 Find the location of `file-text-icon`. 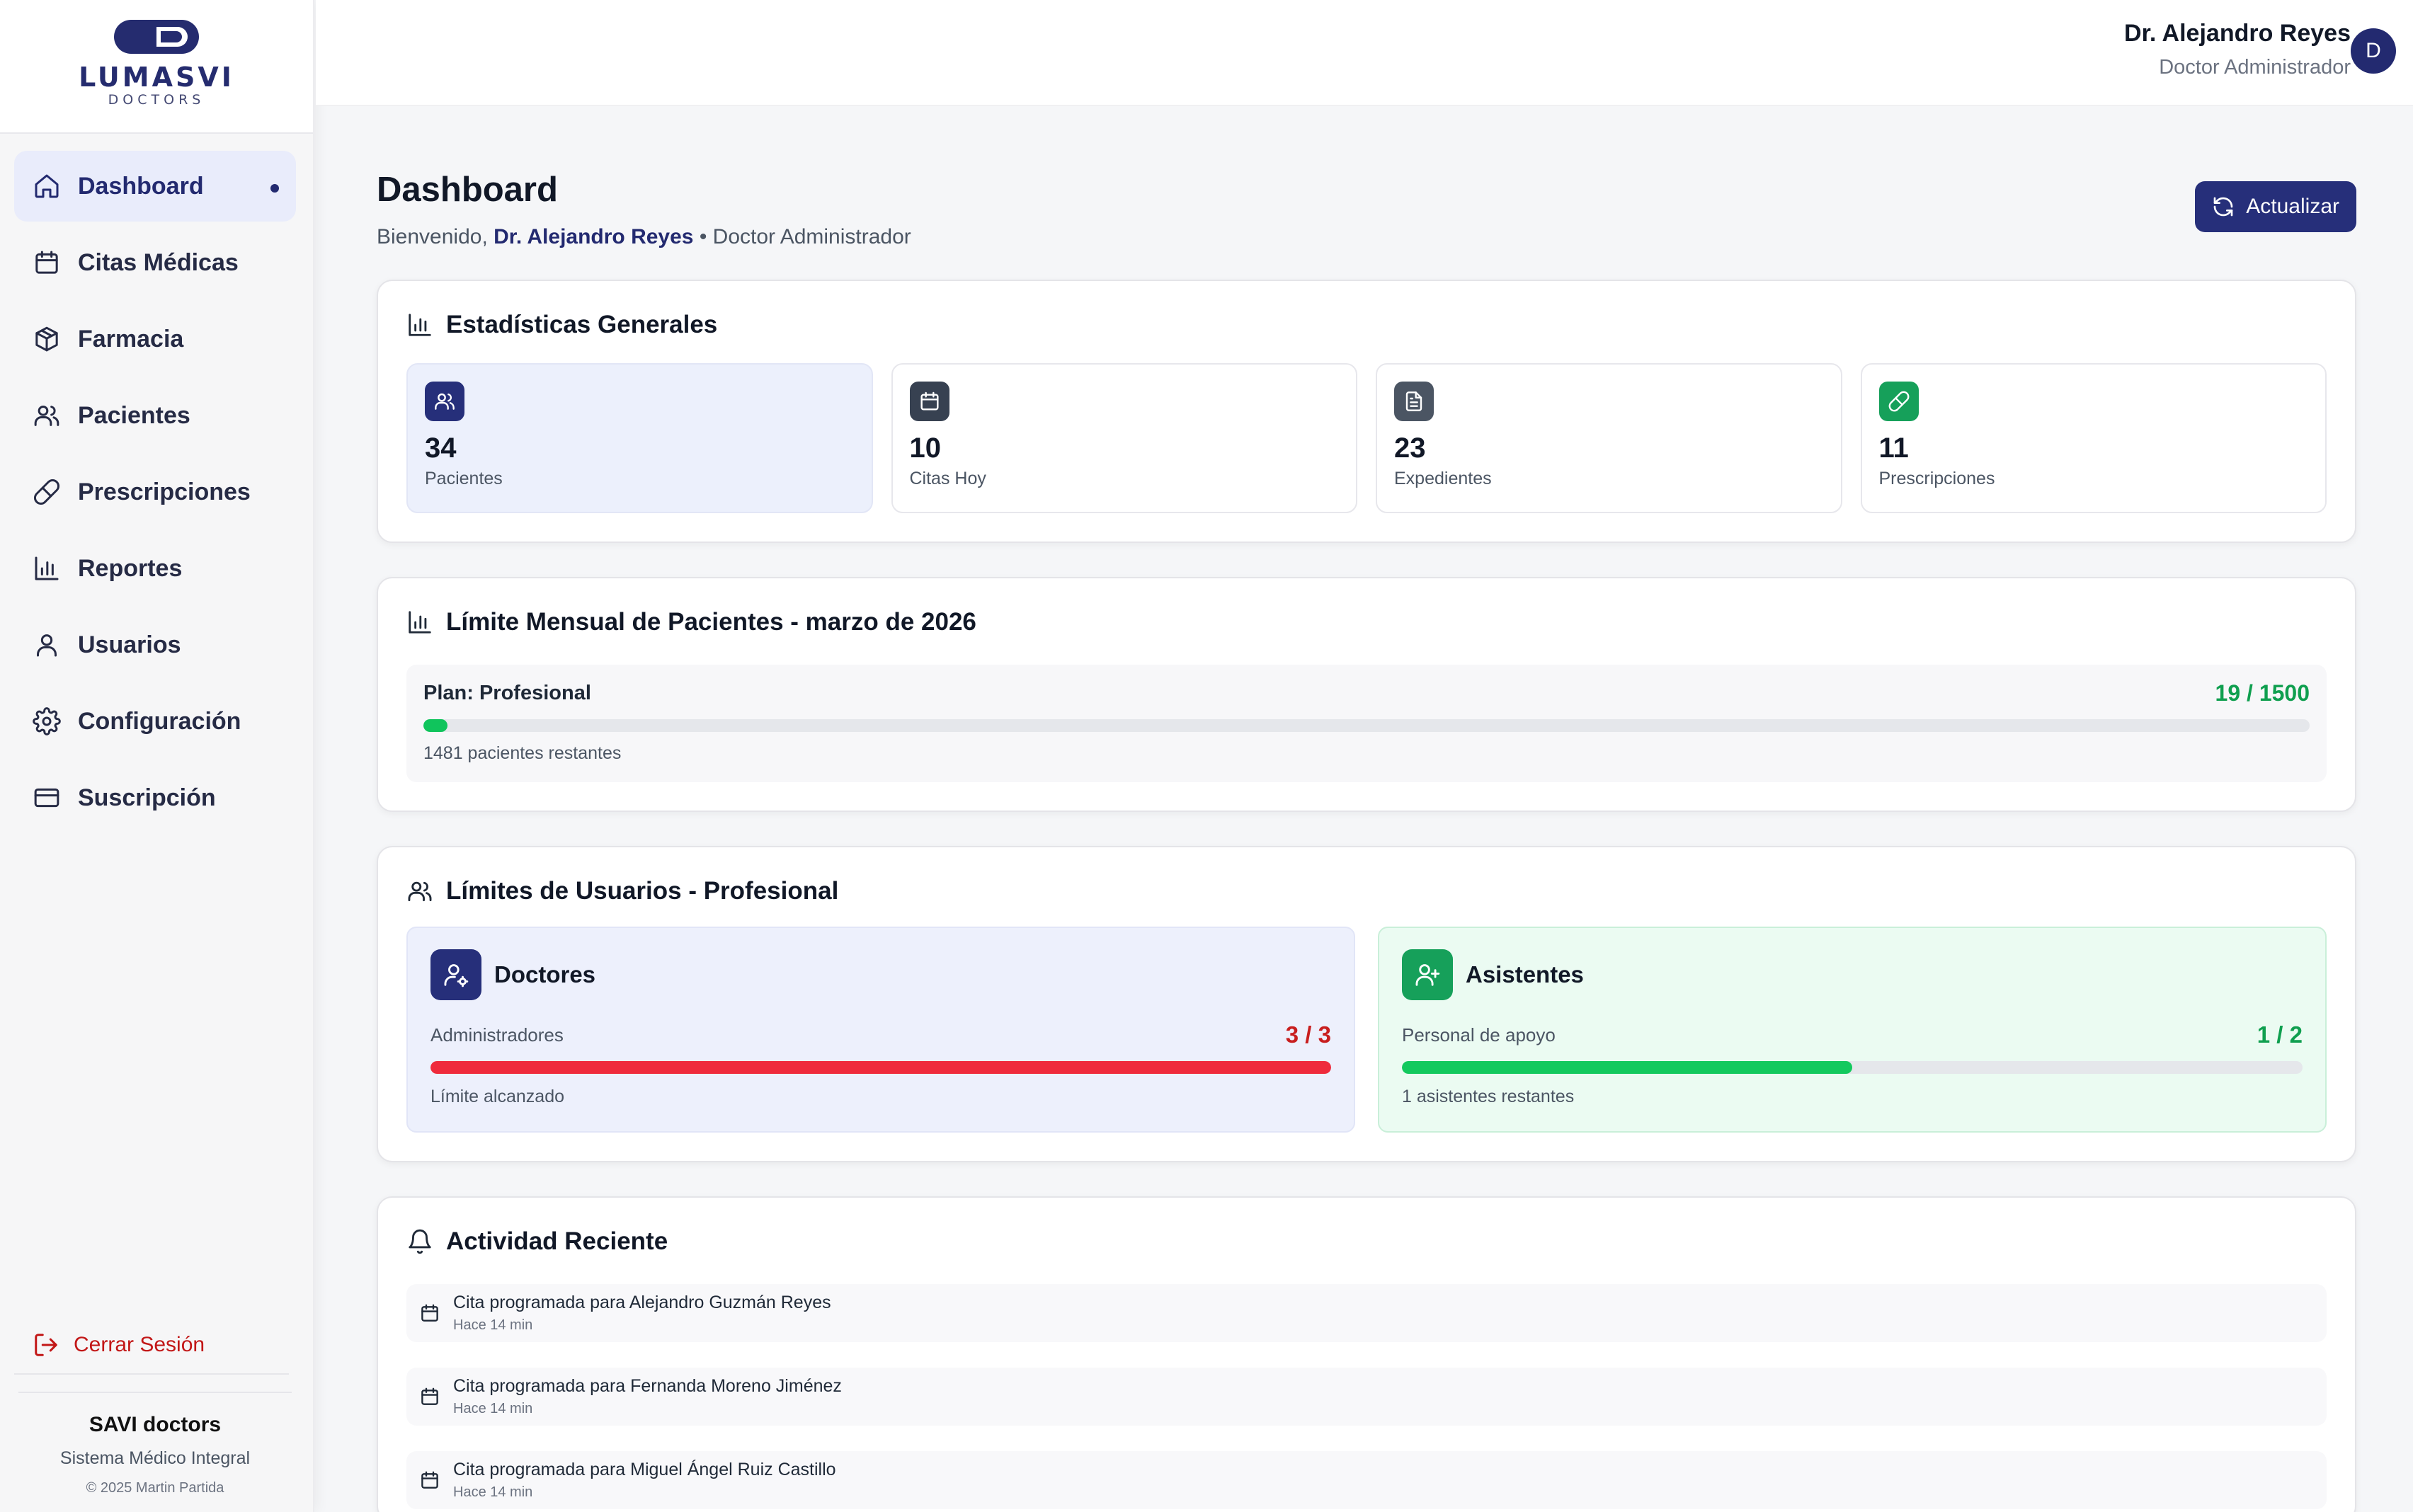

file-text-icon is located at coordinates (1413, 401).